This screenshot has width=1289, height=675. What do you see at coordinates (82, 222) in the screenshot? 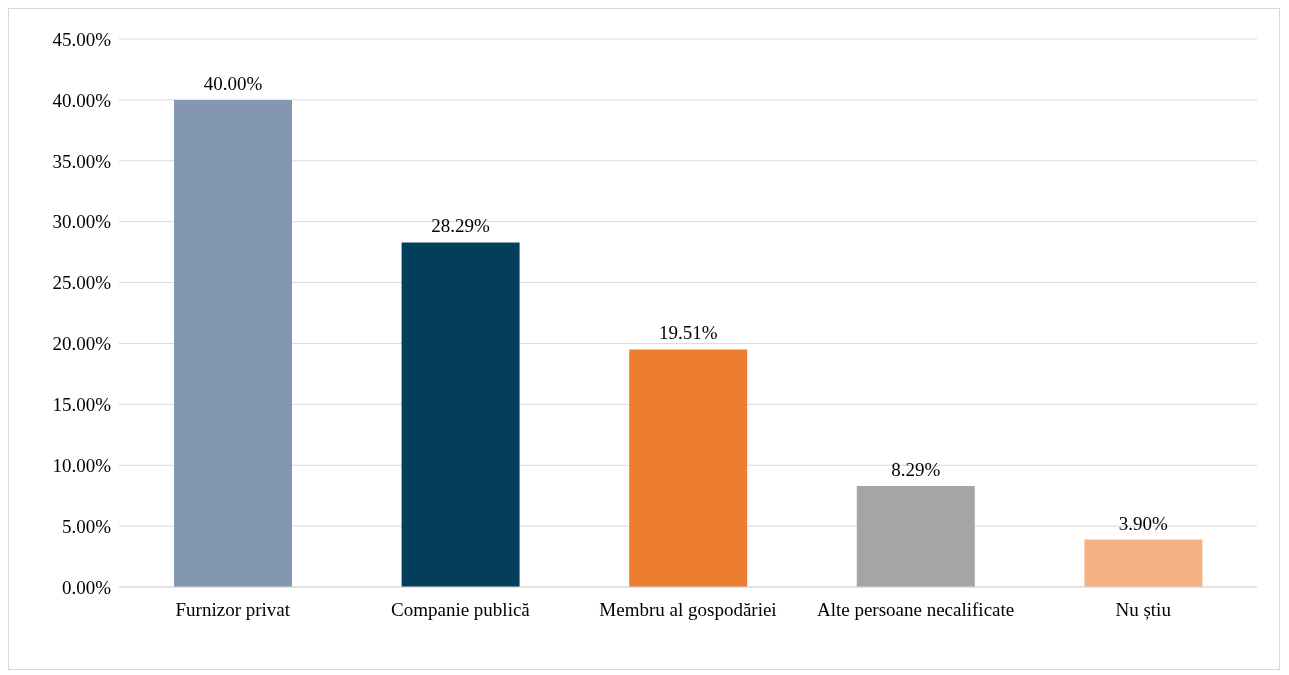
I see `y-tick-label: 30.00%` at bounding box center [82, 222].